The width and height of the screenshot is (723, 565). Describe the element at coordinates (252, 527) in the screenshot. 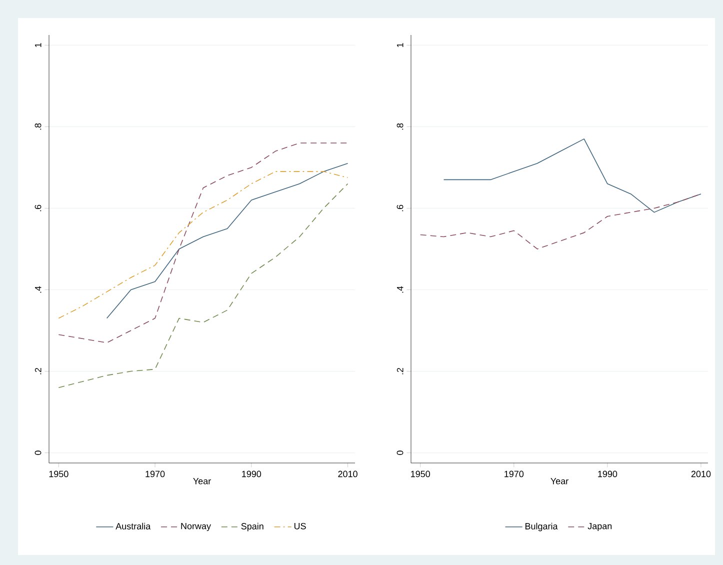

I see `legend-label: Spain` at that location.